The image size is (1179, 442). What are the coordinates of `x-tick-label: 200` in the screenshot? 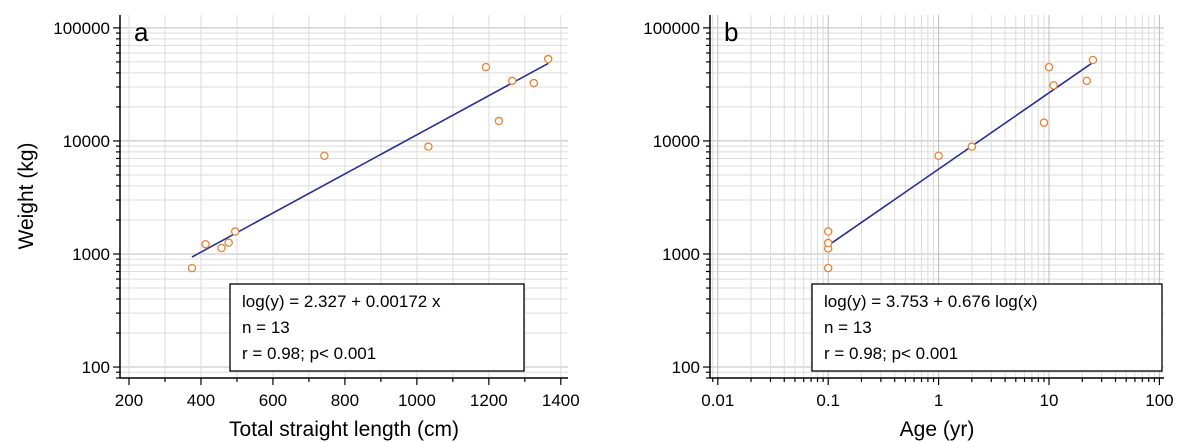 It's located at (129, 400).